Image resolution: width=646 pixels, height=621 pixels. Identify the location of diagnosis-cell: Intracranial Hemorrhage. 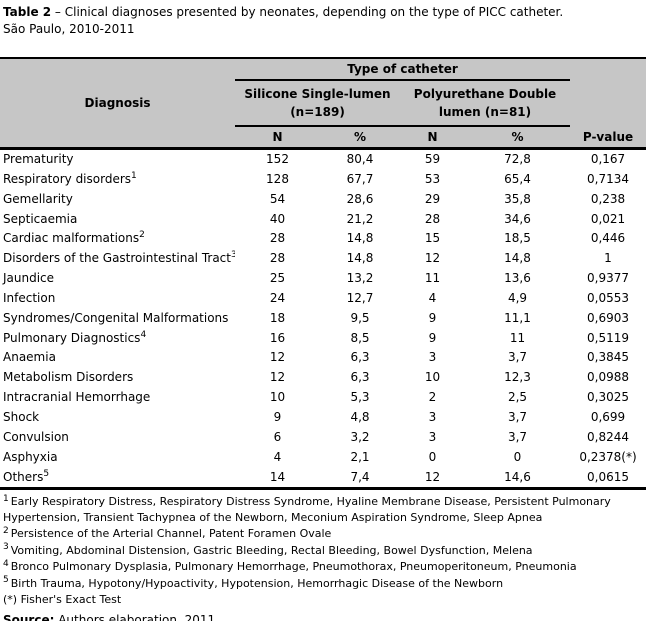
(77, 397).